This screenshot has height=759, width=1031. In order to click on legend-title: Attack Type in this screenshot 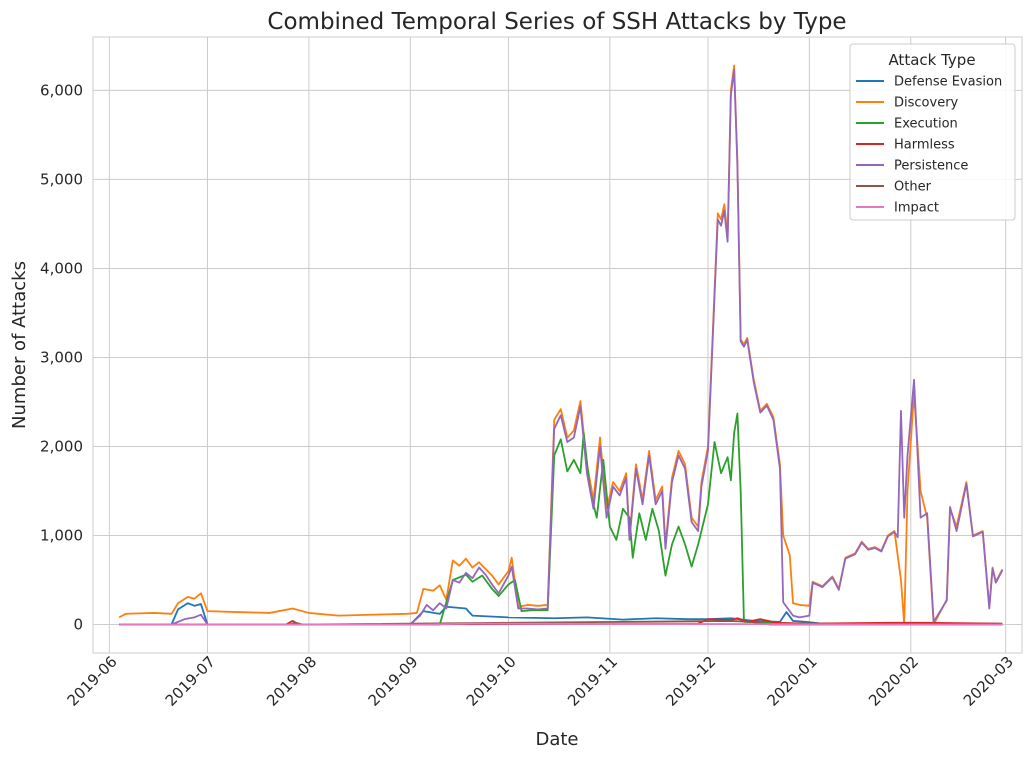, I will do `click(931, 60)`.